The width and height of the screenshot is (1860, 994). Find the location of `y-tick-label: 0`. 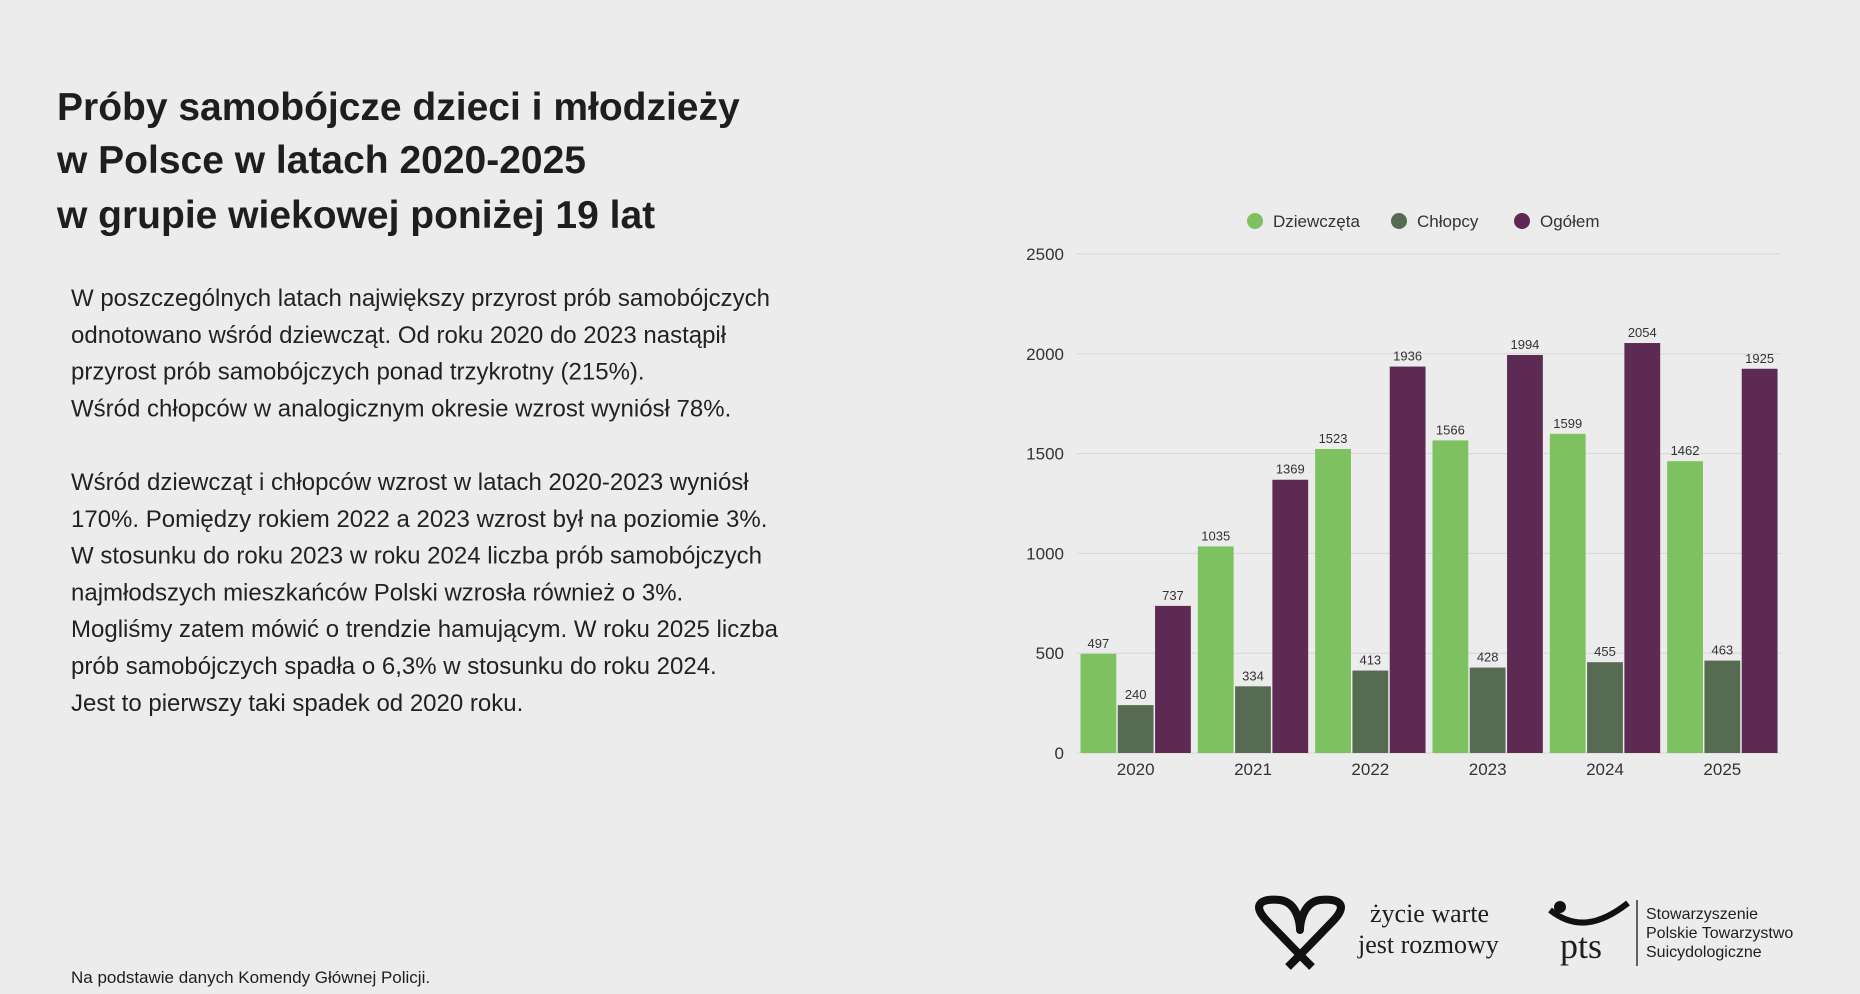

y-tick-label: 0 is located at coordinates (1059, 753).